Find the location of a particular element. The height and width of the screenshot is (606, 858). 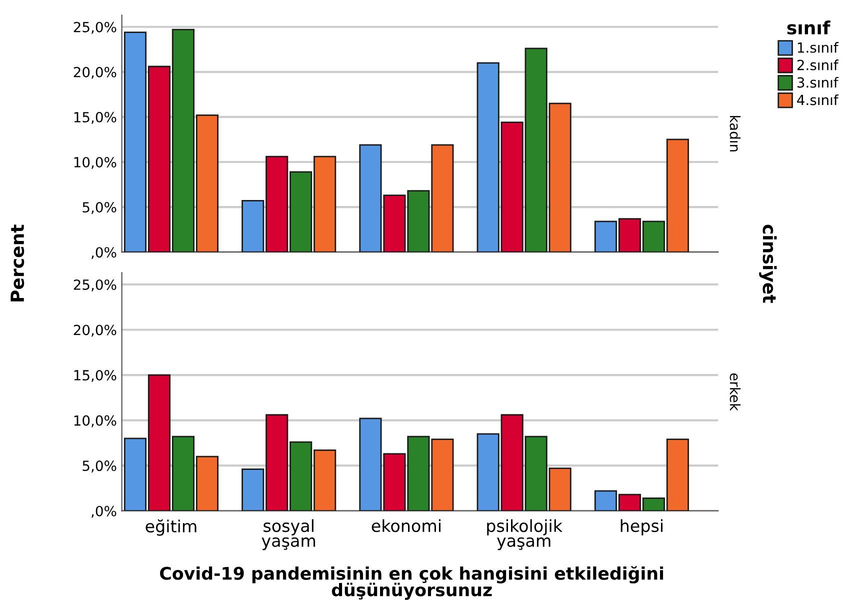

text: erkek is located at coordinates (735, 392).